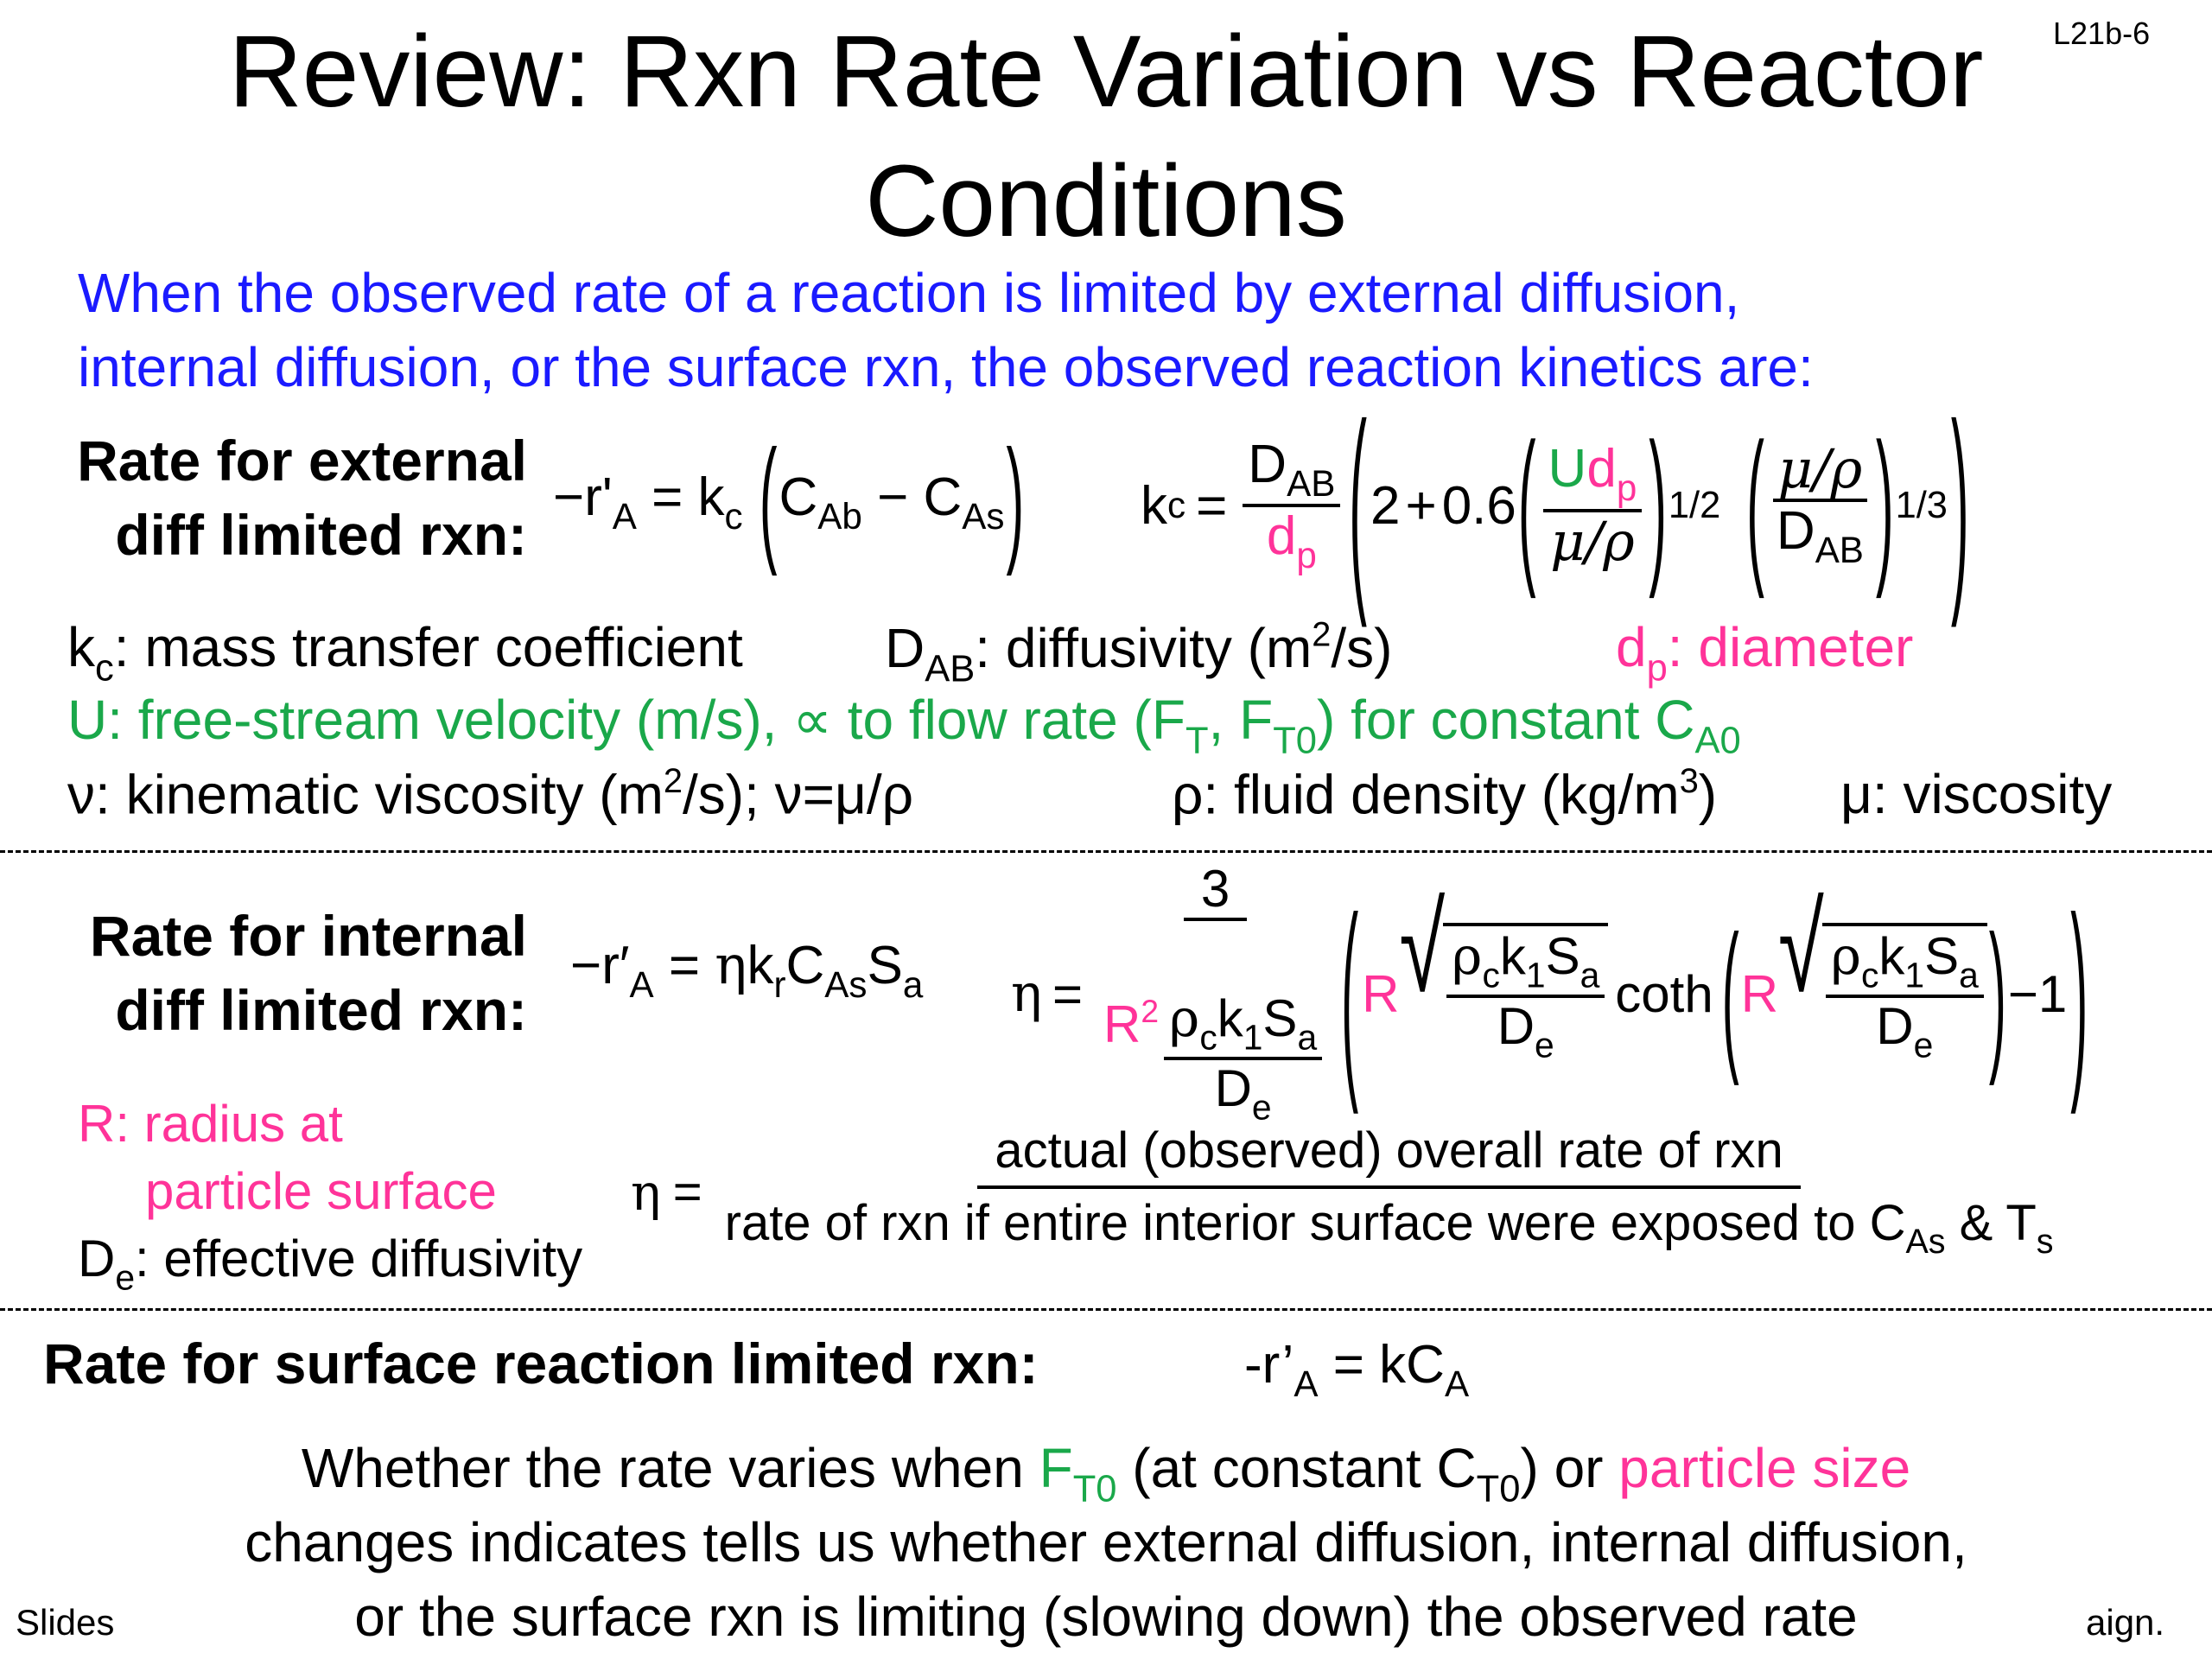  Describe the element at coordinates (302, 461) in the screenshot. I see `external-label-line1: Rate for external` at that location.